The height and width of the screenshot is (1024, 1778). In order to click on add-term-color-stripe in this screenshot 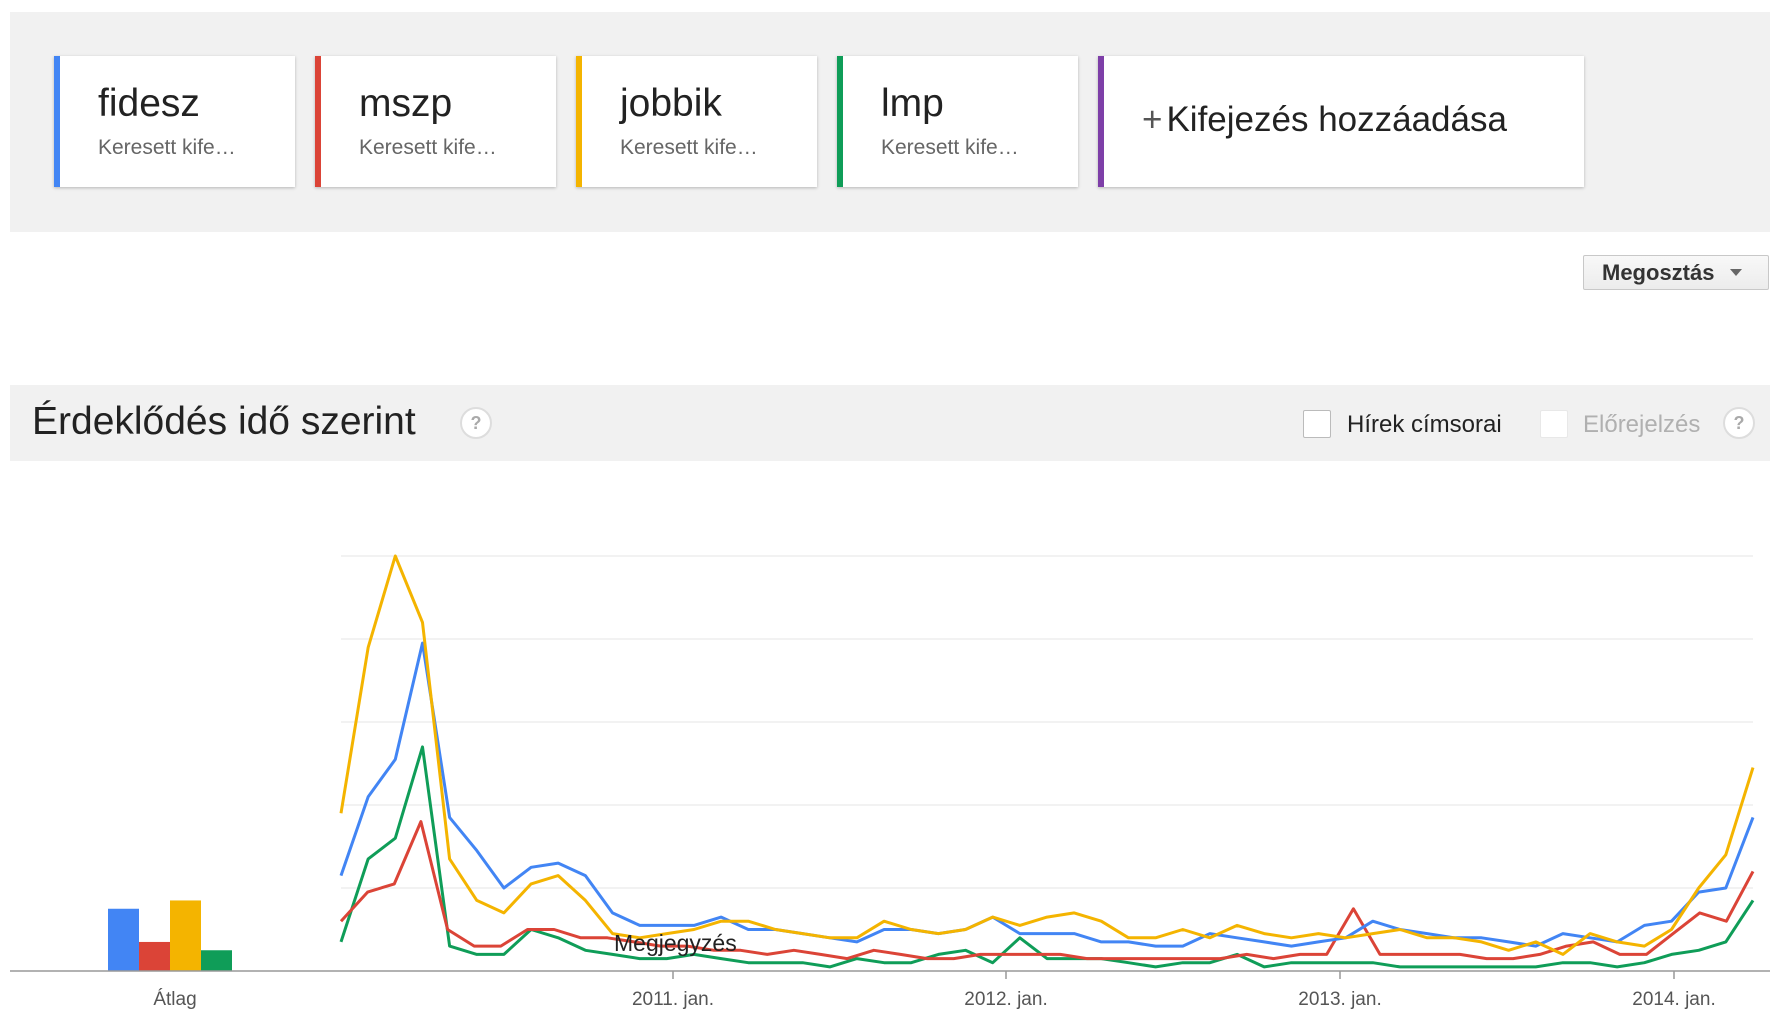, I will do `click(1101, 121)`.